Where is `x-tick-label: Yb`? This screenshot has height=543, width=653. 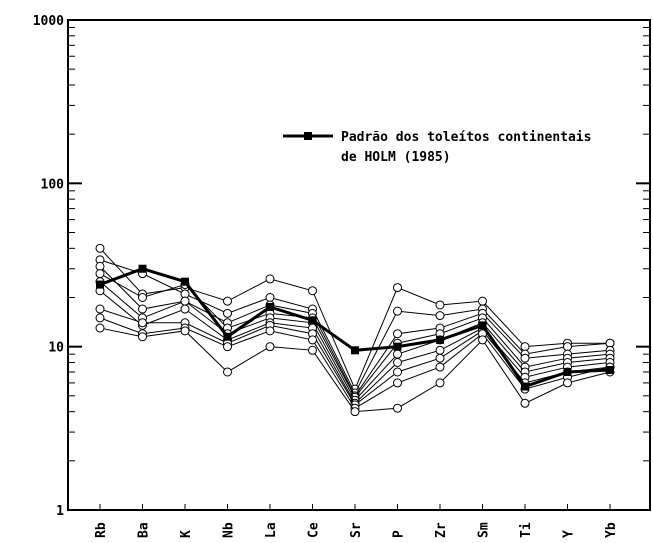
x-tick-label: Yb is located at coordinates (611, 530).